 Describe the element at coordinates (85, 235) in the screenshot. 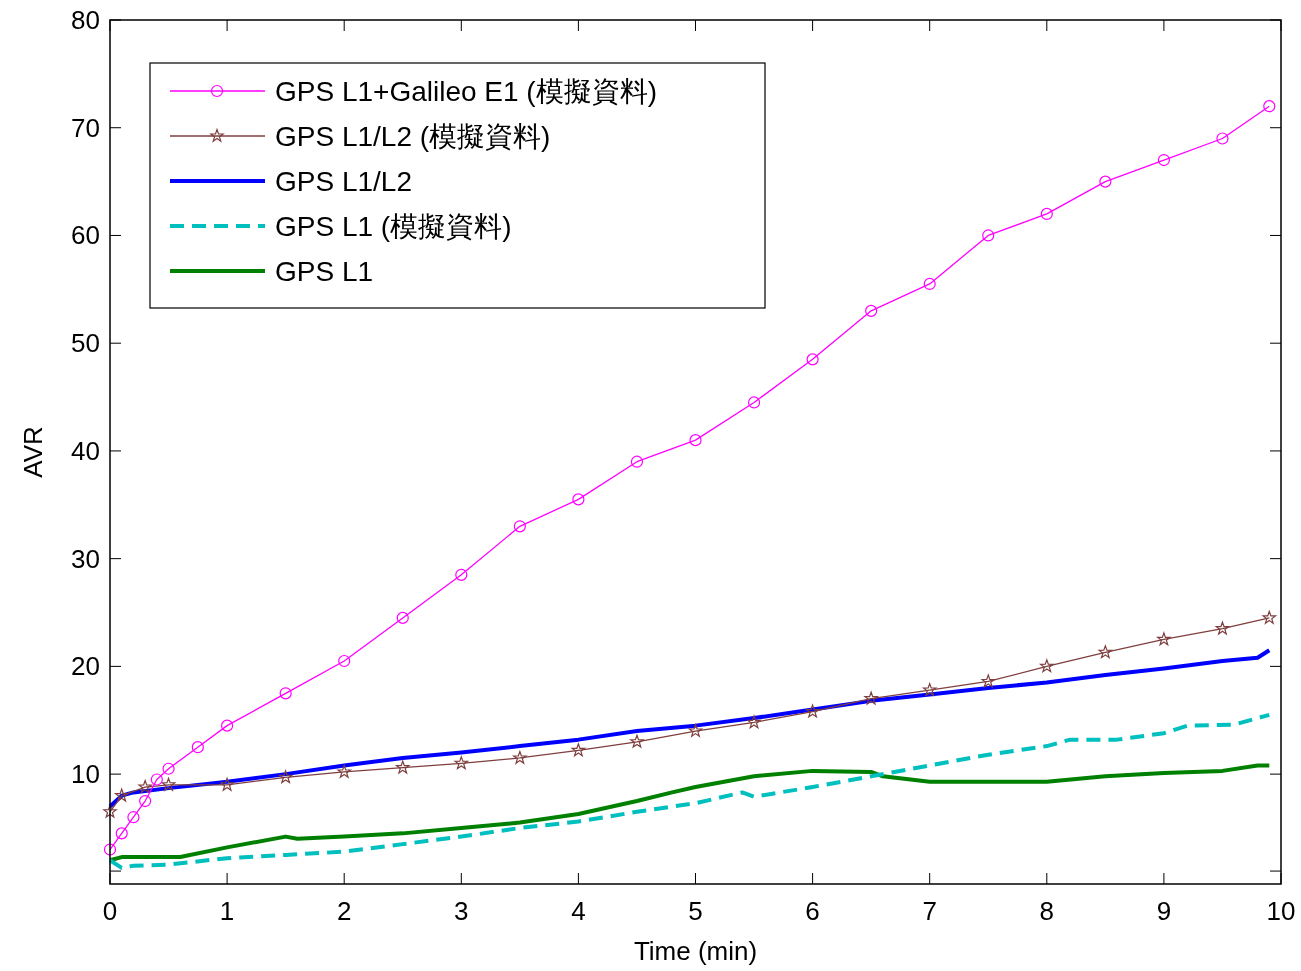

I see `y-tick-label: 60` at that location.